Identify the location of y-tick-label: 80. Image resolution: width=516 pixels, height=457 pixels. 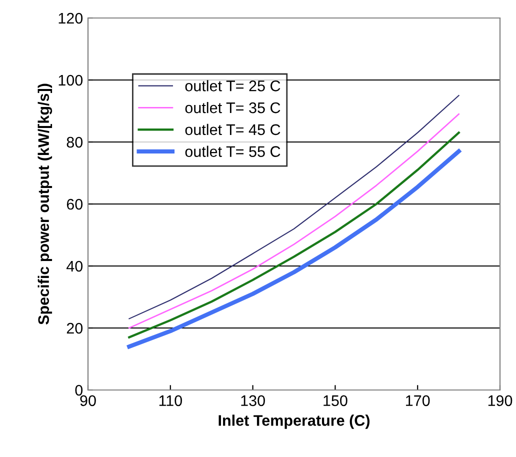
(74, 142).